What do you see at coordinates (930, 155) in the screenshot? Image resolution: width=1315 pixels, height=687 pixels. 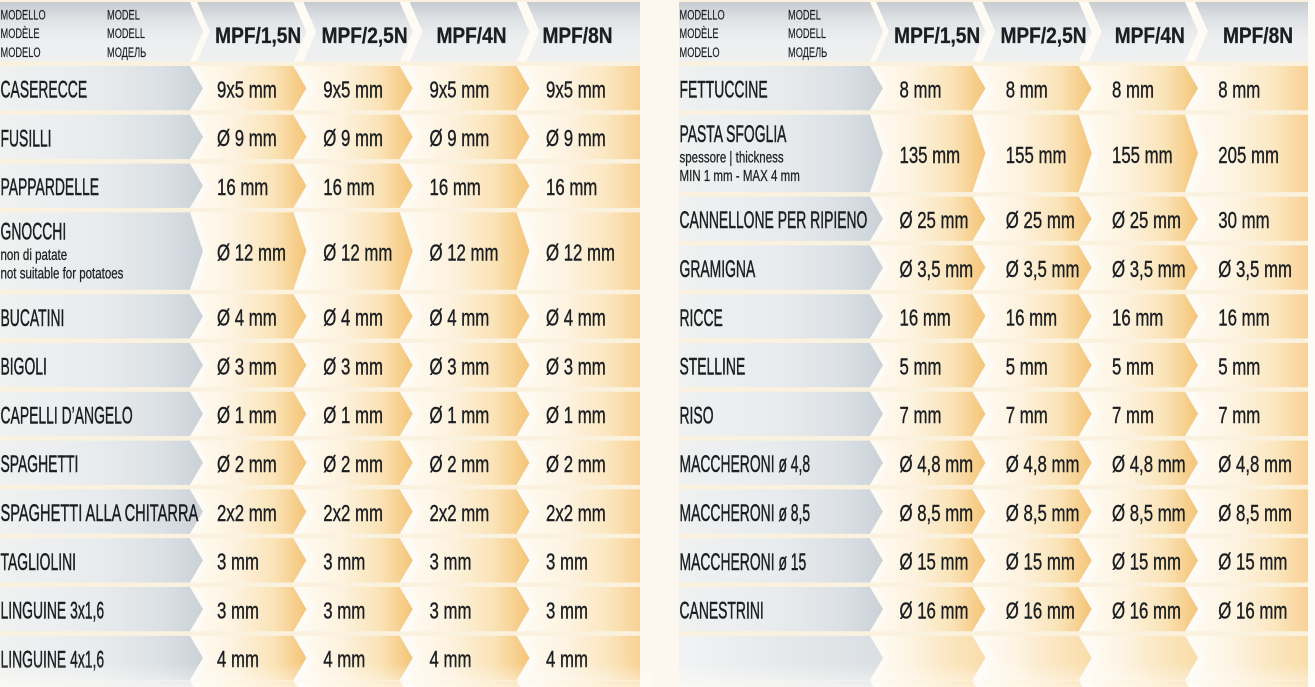 I see `svg-text: 135 mm` at bounding box center [930, 155].